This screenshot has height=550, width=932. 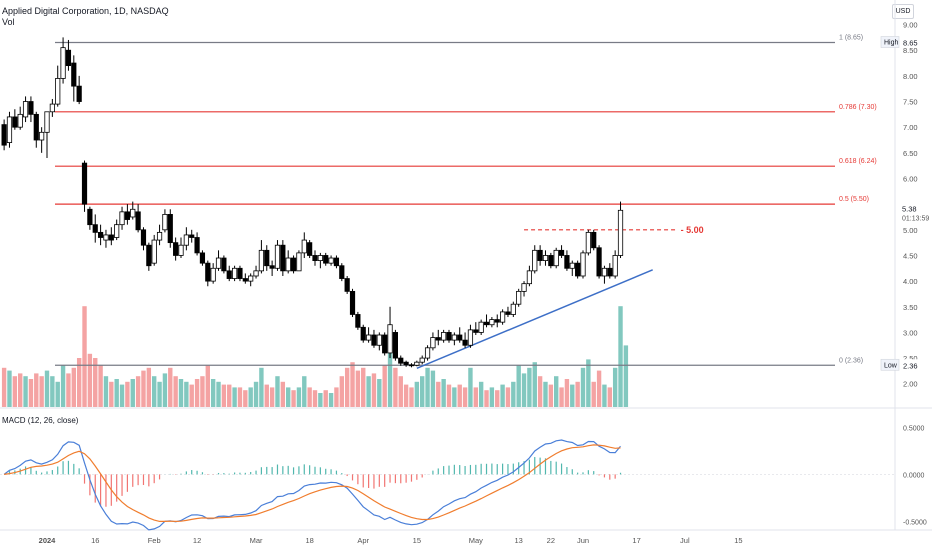 I want to click on fib-level-label: 0.618 (6.24), so click(x=858, y=161).